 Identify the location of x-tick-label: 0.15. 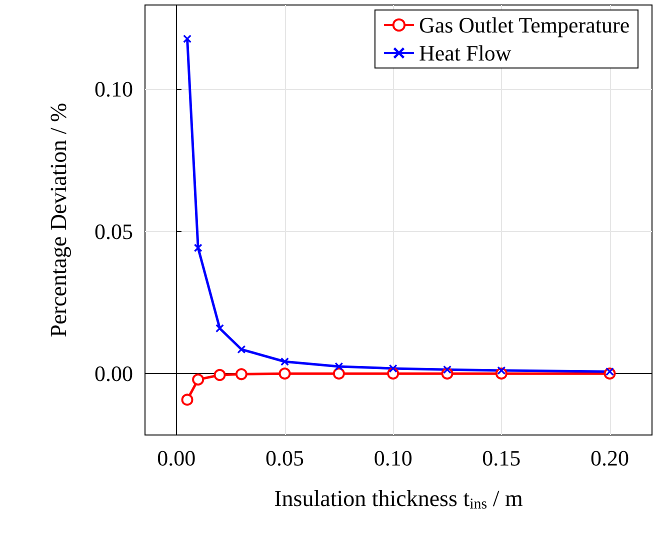
(501, 458).